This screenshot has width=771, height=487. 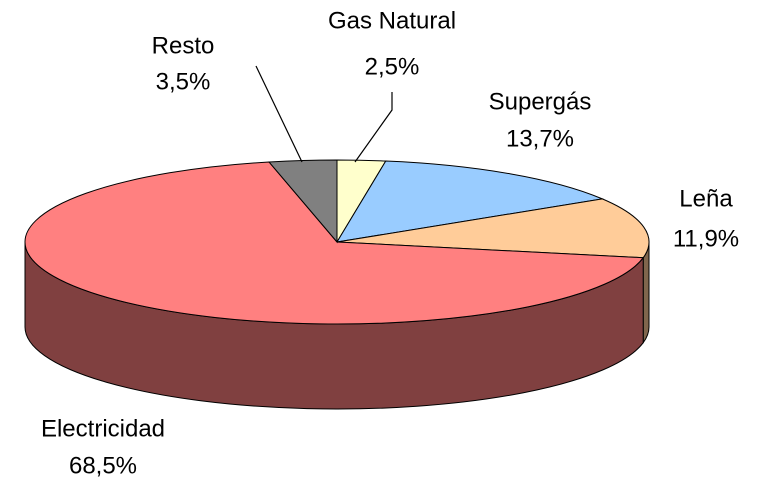 I want to click on slice-value-label: 11,9%, so click(x=706, y=238).